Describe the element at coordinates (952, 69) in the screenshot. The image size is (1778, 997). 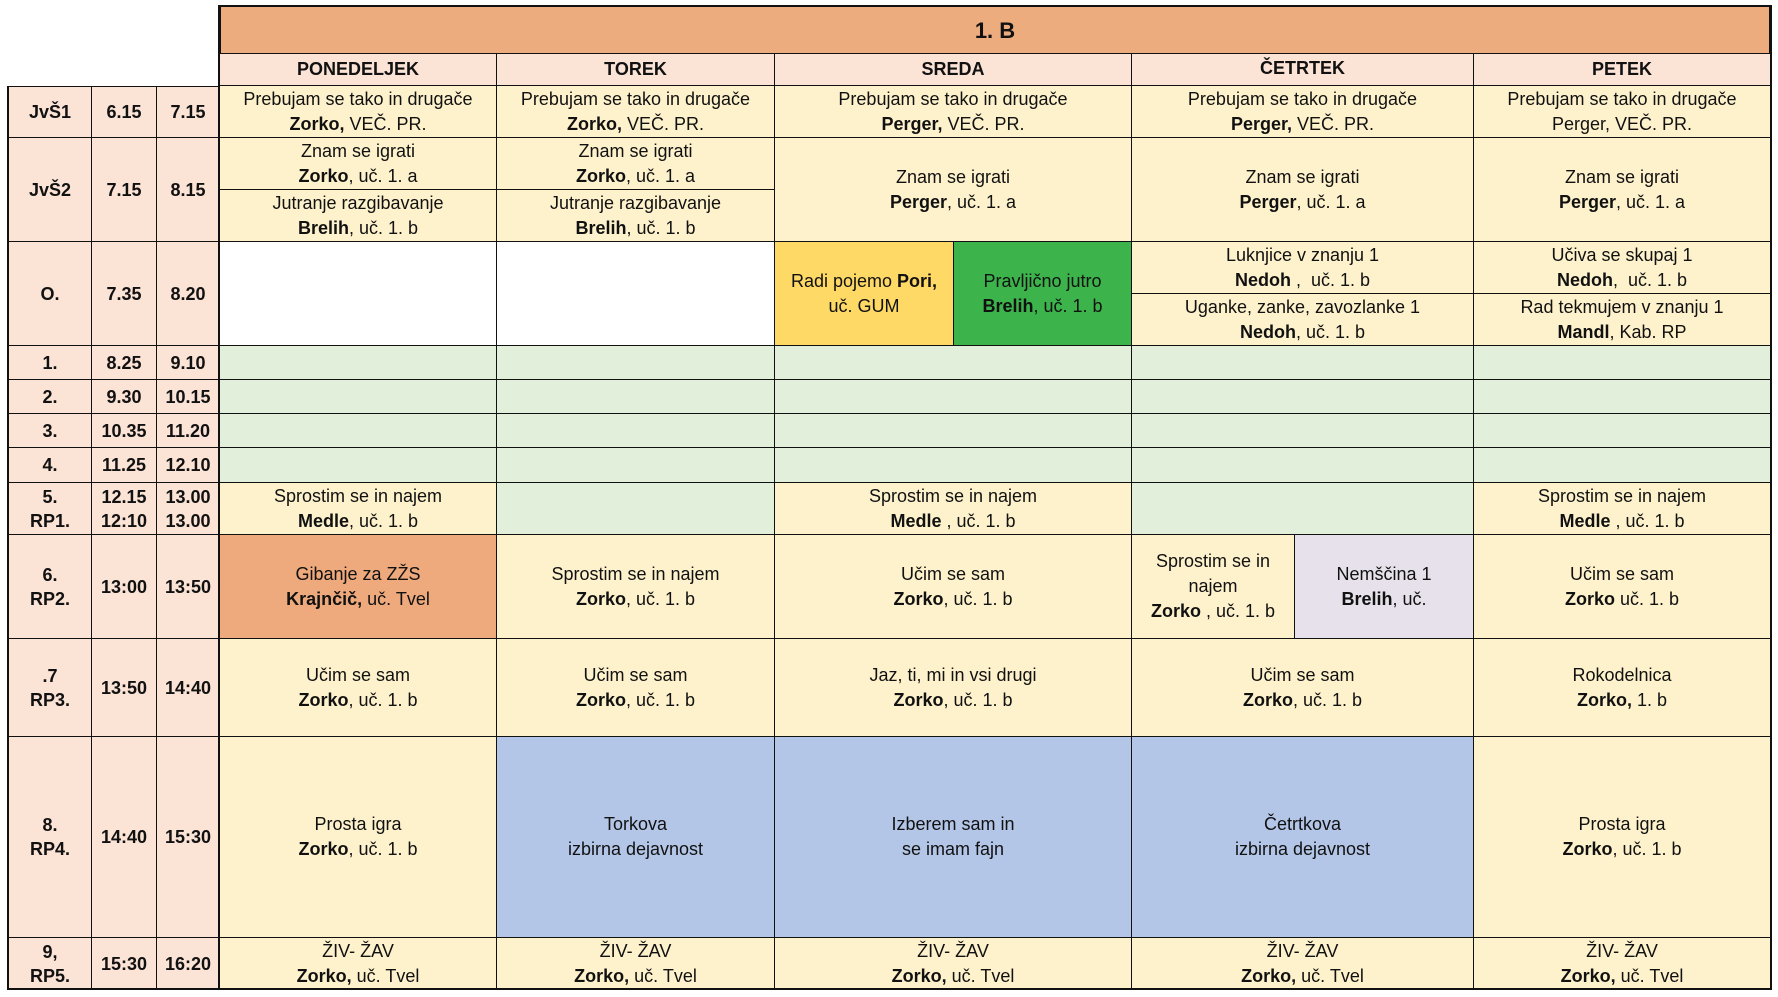
I see `day-header-wednesday: SREDA` at that location.